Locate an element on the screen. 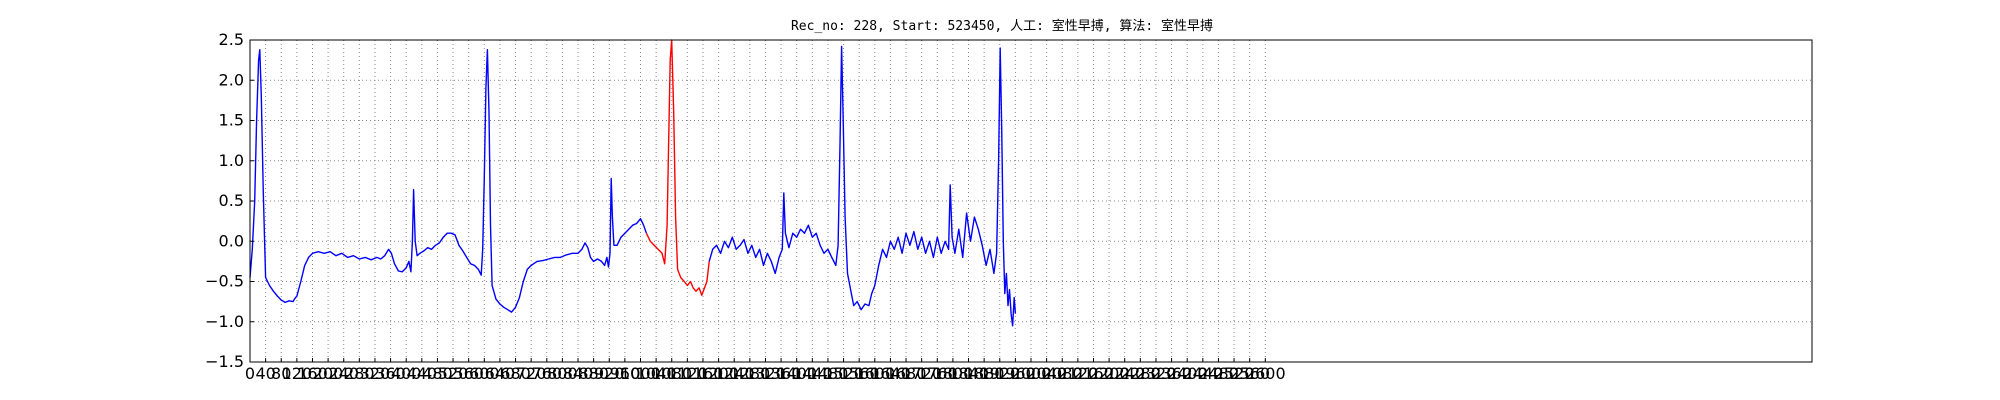  x-tick-label: 2160 is located at coordinates (1093, 373).